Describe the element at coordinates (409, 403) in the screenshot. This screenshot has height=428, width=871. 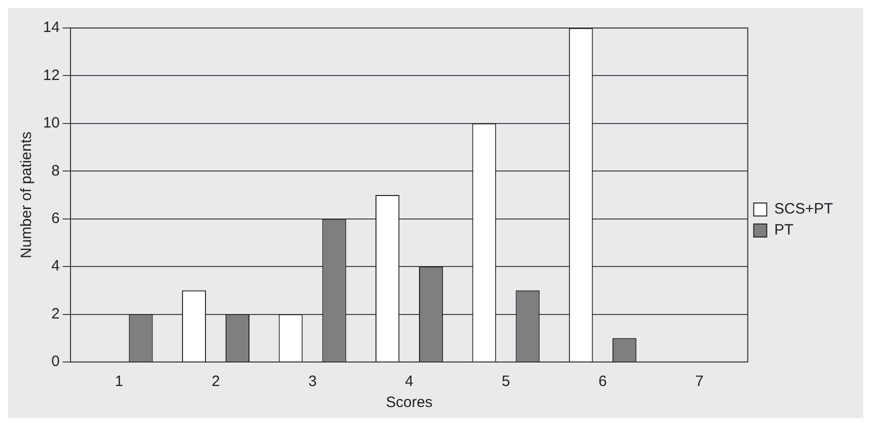
I see `x-axis-title: Scores` at that location.